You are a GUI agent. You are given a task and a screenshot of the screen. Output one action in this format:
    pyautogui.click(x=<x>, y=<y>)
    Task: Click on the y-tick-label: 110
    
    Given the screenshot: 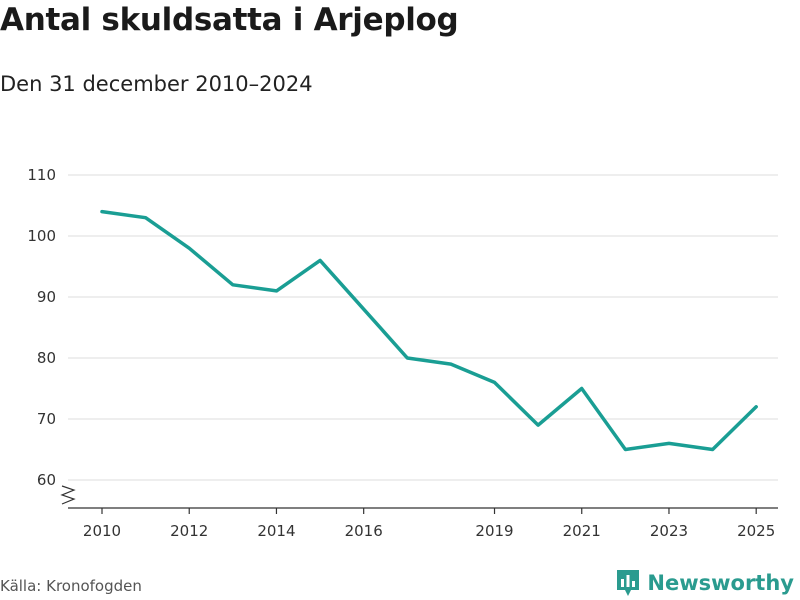 What is the action you would take?
    pyautogui.click(x=41, y=175)
    